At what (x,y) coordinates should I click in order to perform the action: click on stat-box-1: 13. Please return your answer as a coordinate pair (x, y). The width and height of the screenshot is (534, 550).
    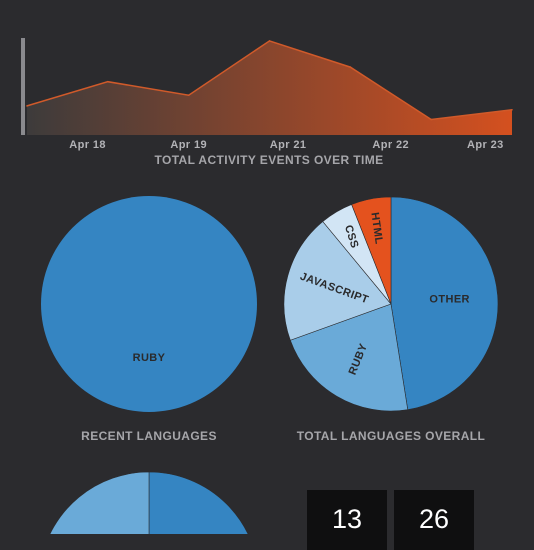
    Looking at the image, I should click on (347, 520).